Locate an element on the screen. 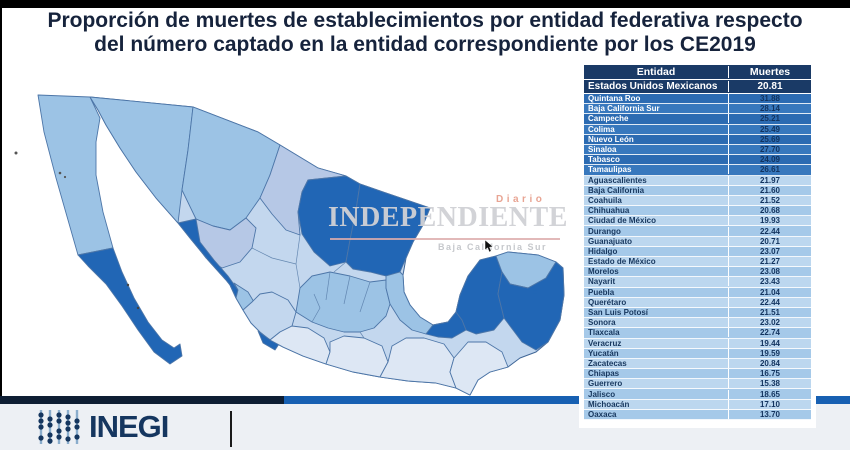 The height and width of the screenshot is (450, 850). entity-name: Hidalgo is located at coordinates (656, 251).